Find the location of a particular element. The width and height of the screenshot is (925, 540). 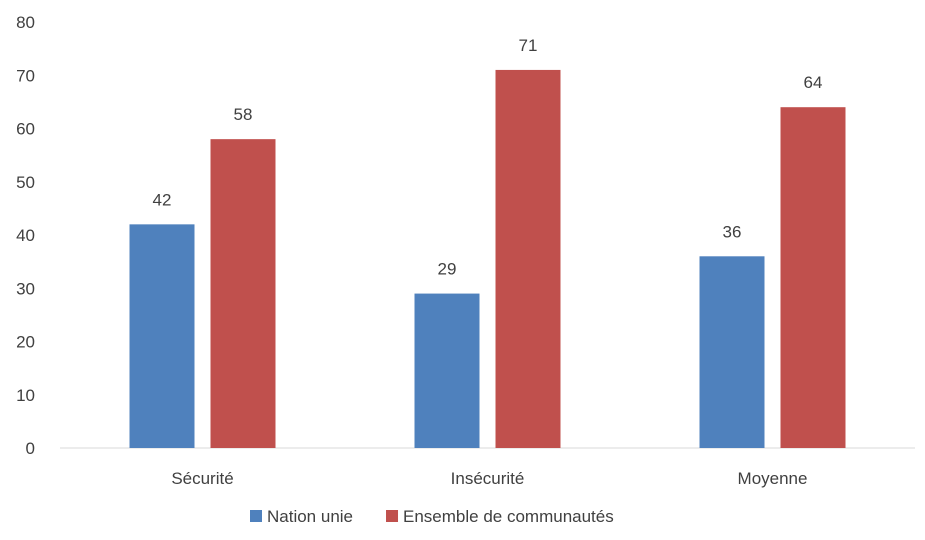

legend-label: Nation unie is located at coordinates (310, 516).